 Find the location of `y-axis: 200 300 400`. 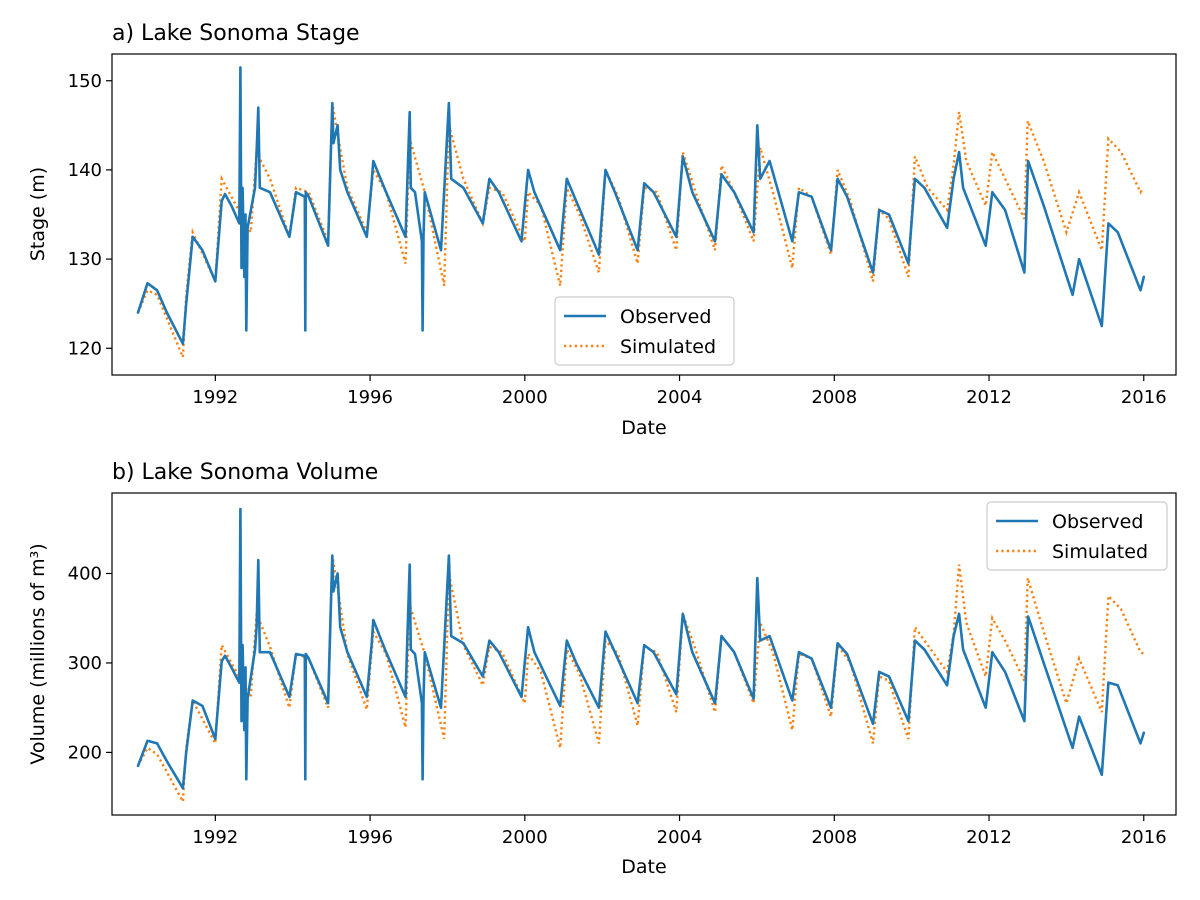

y-axis: 200 300 400 is located at coordinates (90, 663).